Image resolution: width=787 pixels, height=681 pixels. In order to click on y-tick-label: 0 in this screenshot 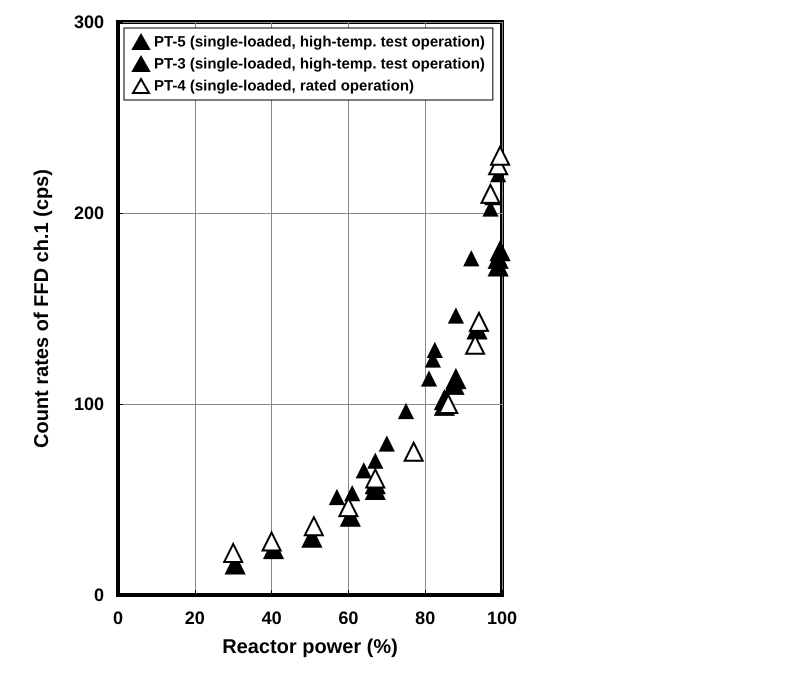, I will do `click(99, 595)`.